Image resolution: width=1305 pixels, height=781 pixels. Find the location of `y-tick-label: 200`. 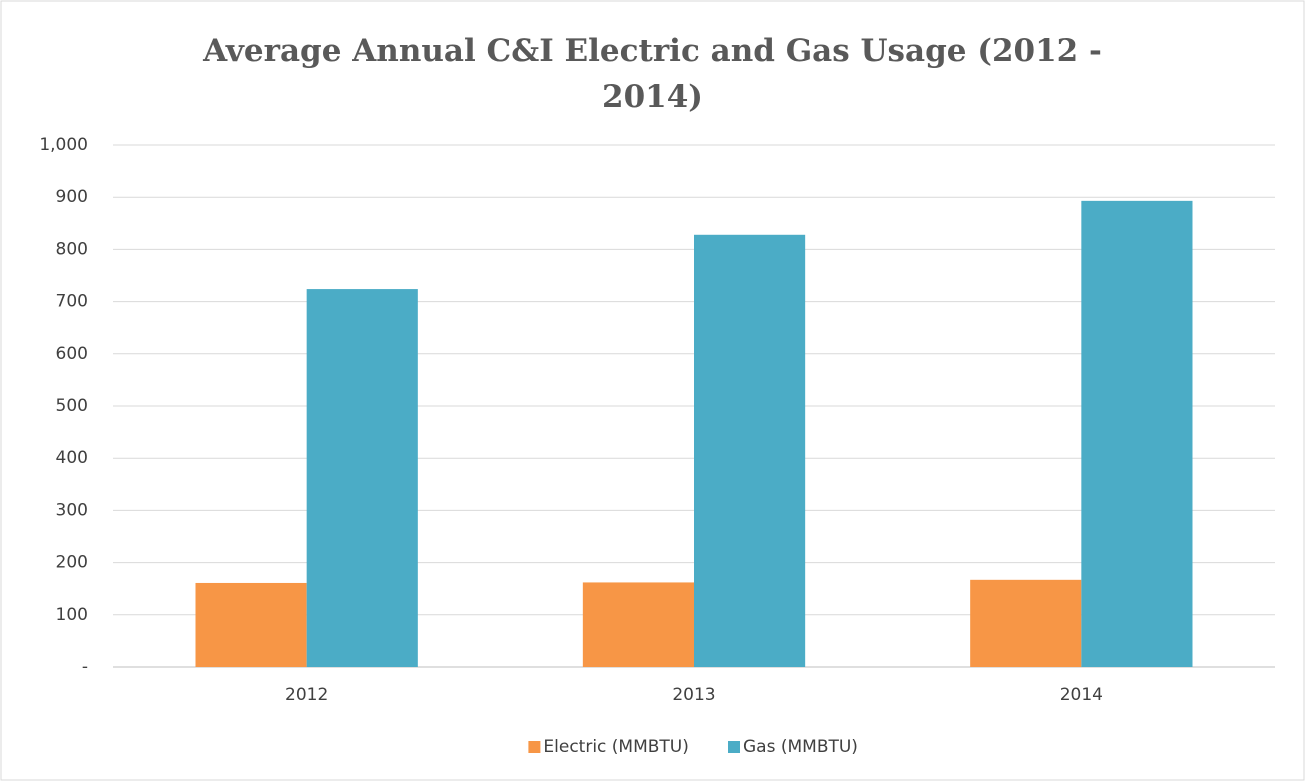

y-tick-label: 200 is located at coordinates (72, 563).